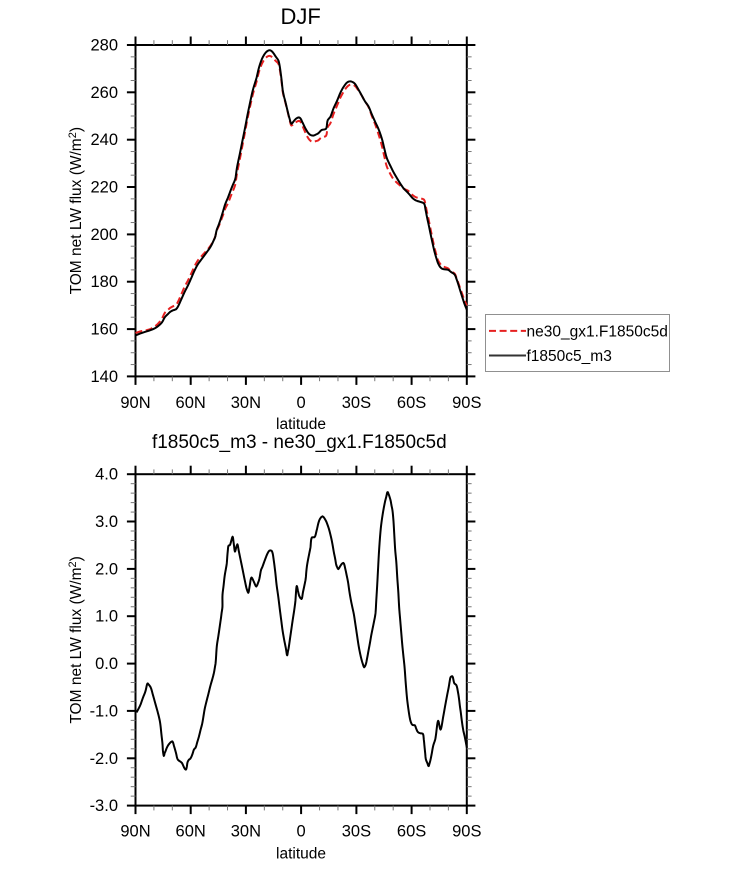 The width and height of the screenshot is (733, 874). Describe the element at coordinates (104, 377) in the screenshot. I see `svg-text: 140` at that location.